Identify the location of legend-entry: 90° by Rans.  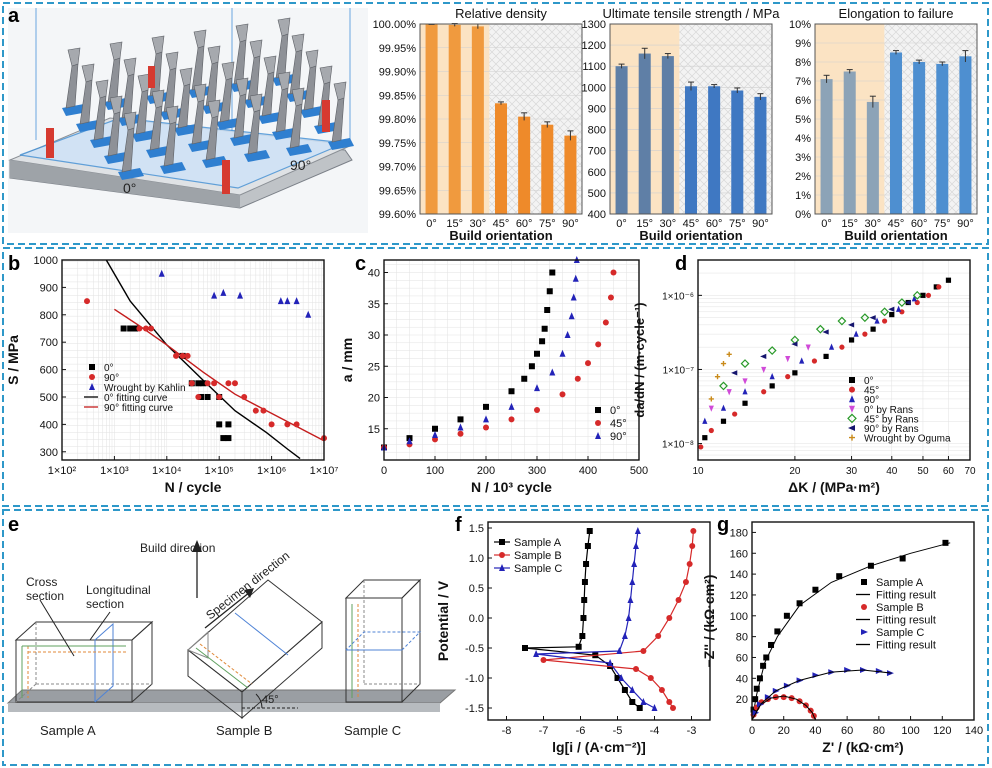
(891, 429).